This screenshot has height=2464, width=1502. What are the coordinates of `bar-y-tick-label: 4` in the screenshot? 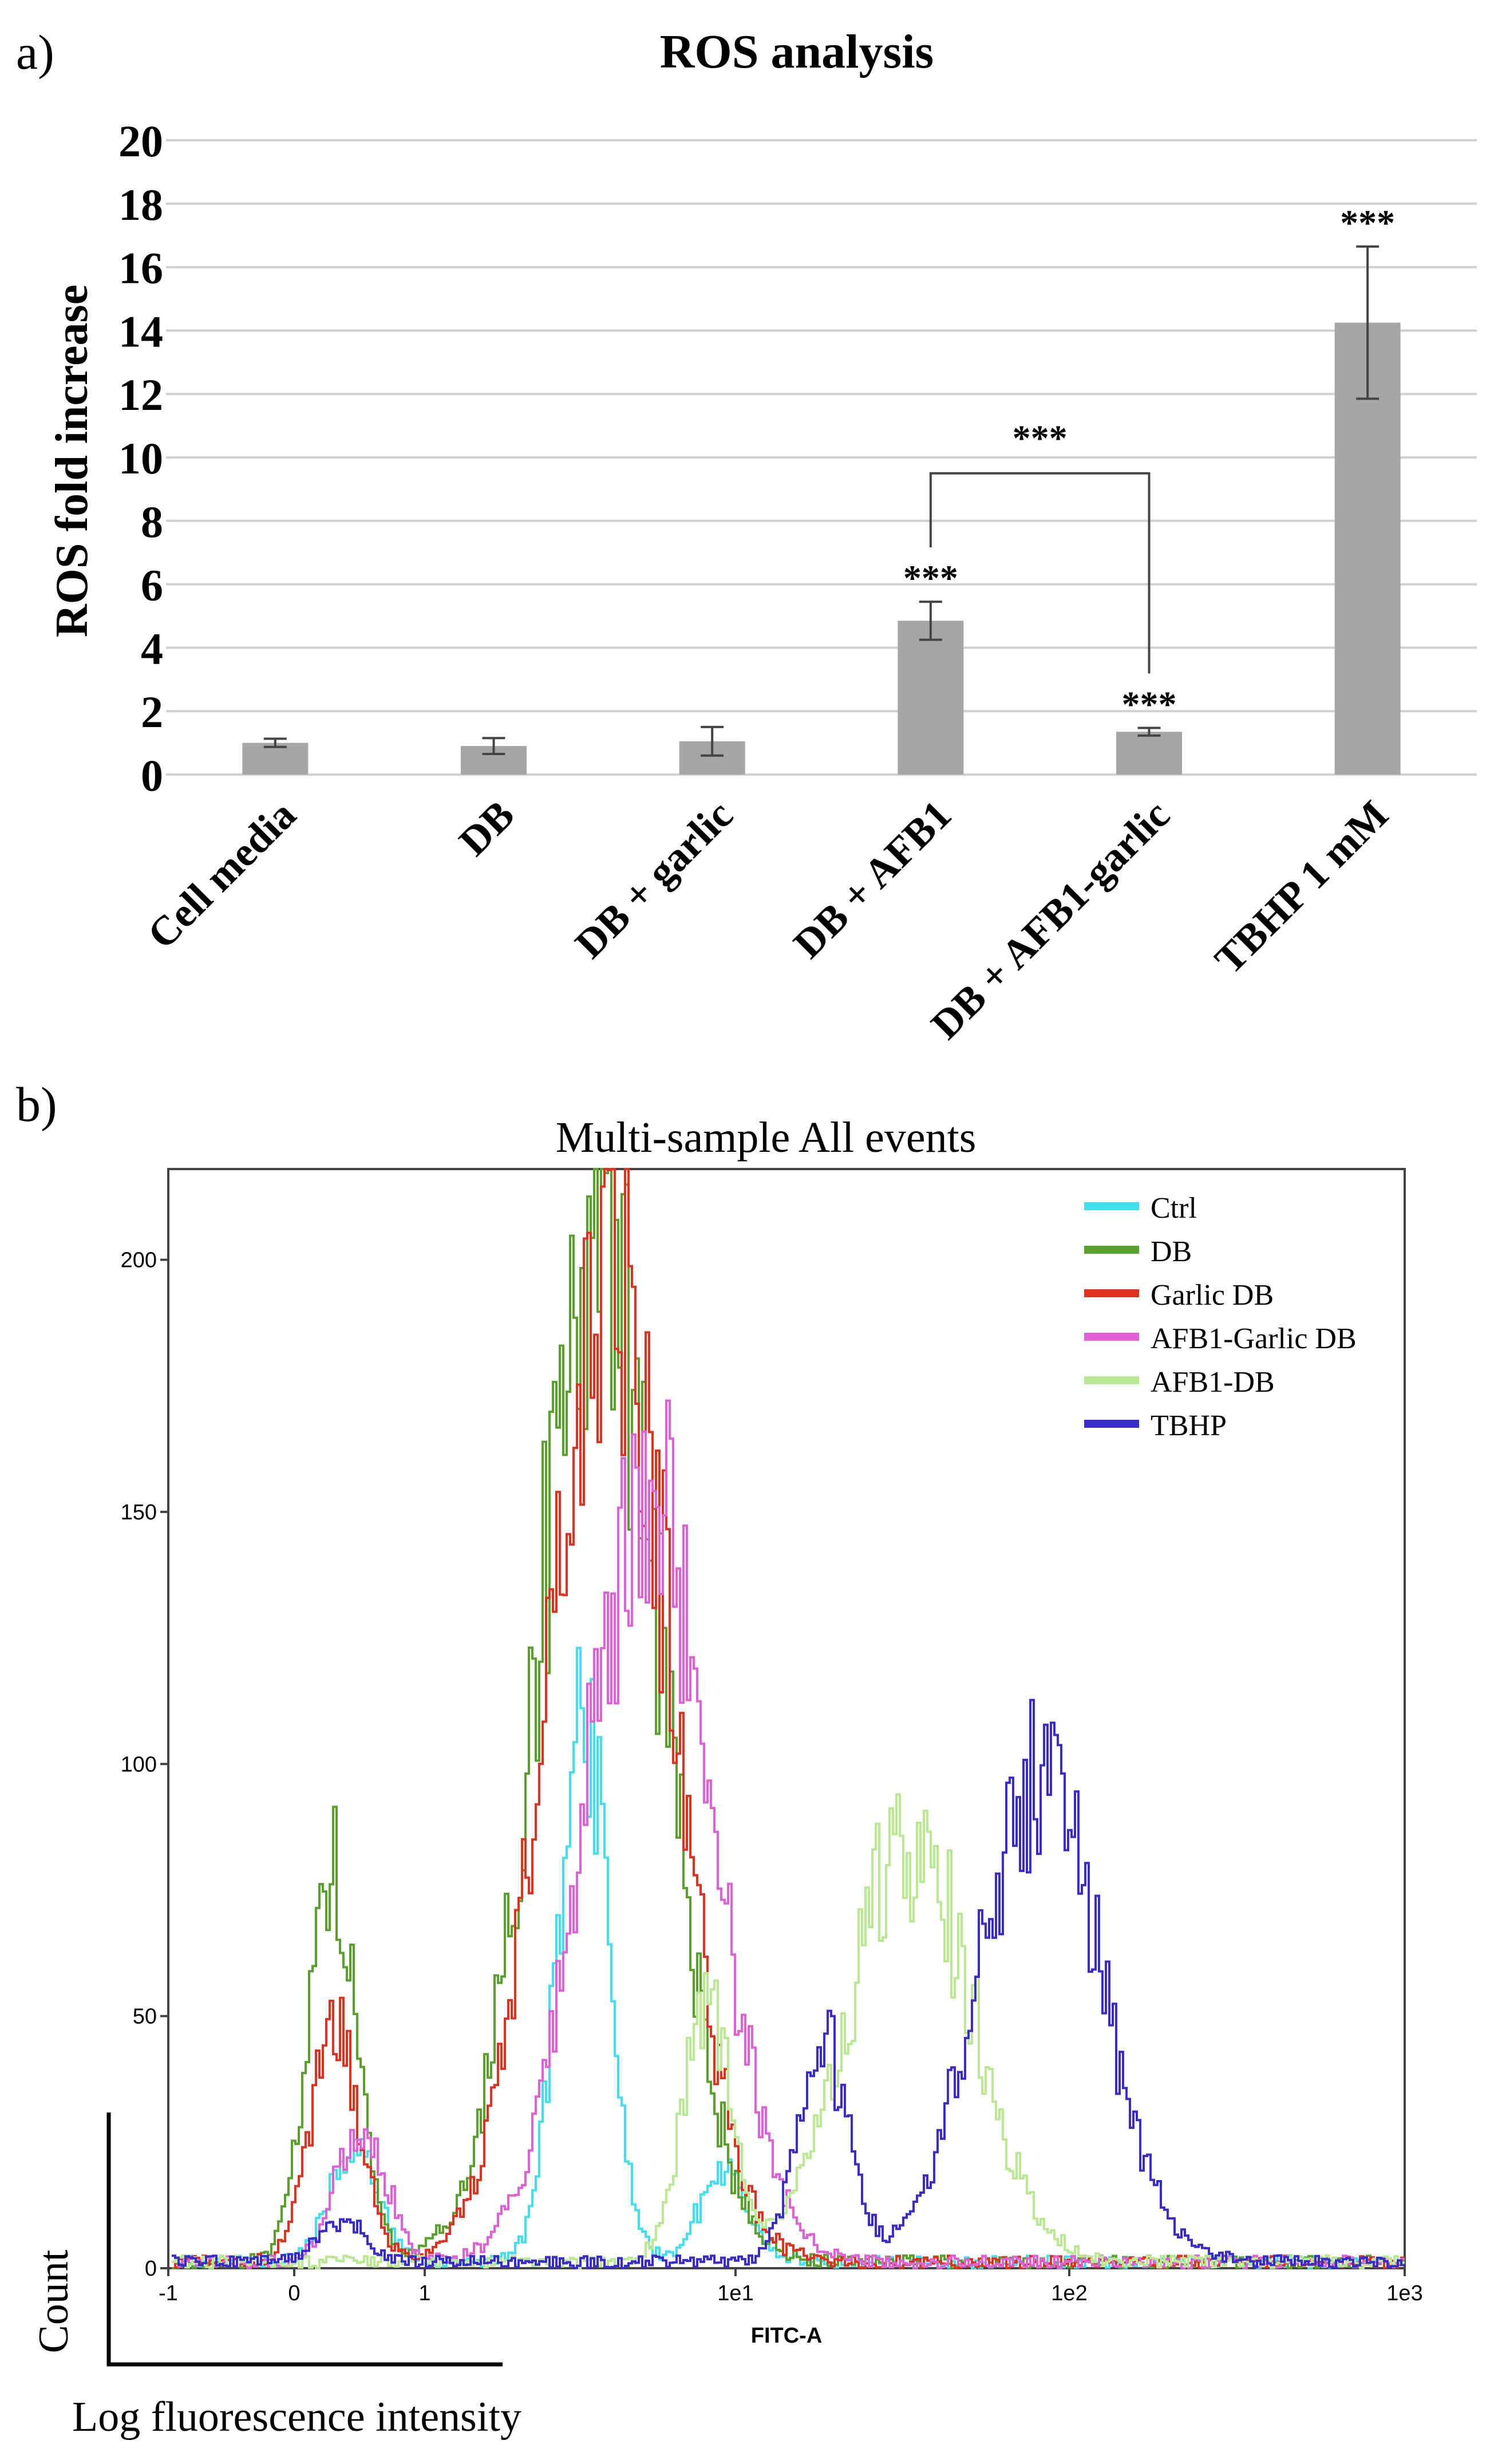 It's located at (152, 648).